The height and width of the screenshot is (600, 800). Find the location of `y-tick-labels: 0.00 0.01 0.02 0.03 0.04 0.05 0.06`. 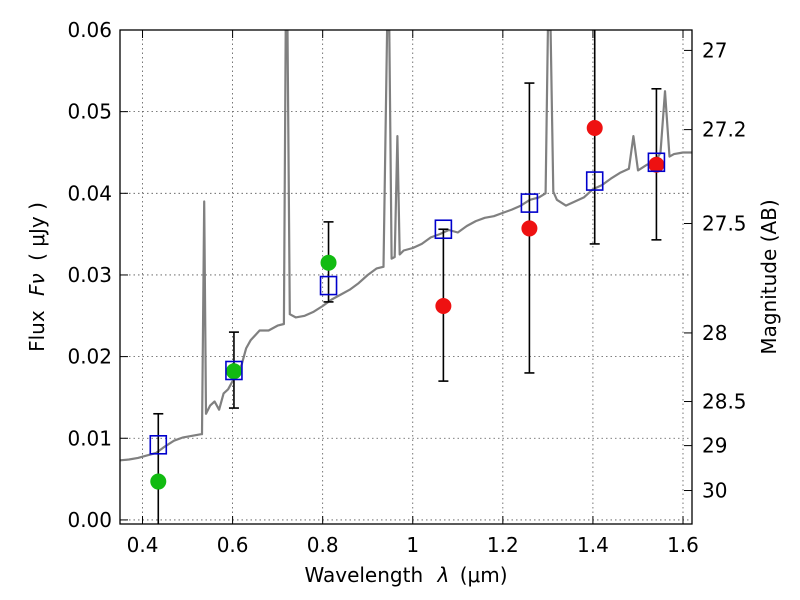

y-tick-labels: 0.00 0.01 0.02 0.03 0.04 0.05 0.06 is located at coordinates (89, 275).